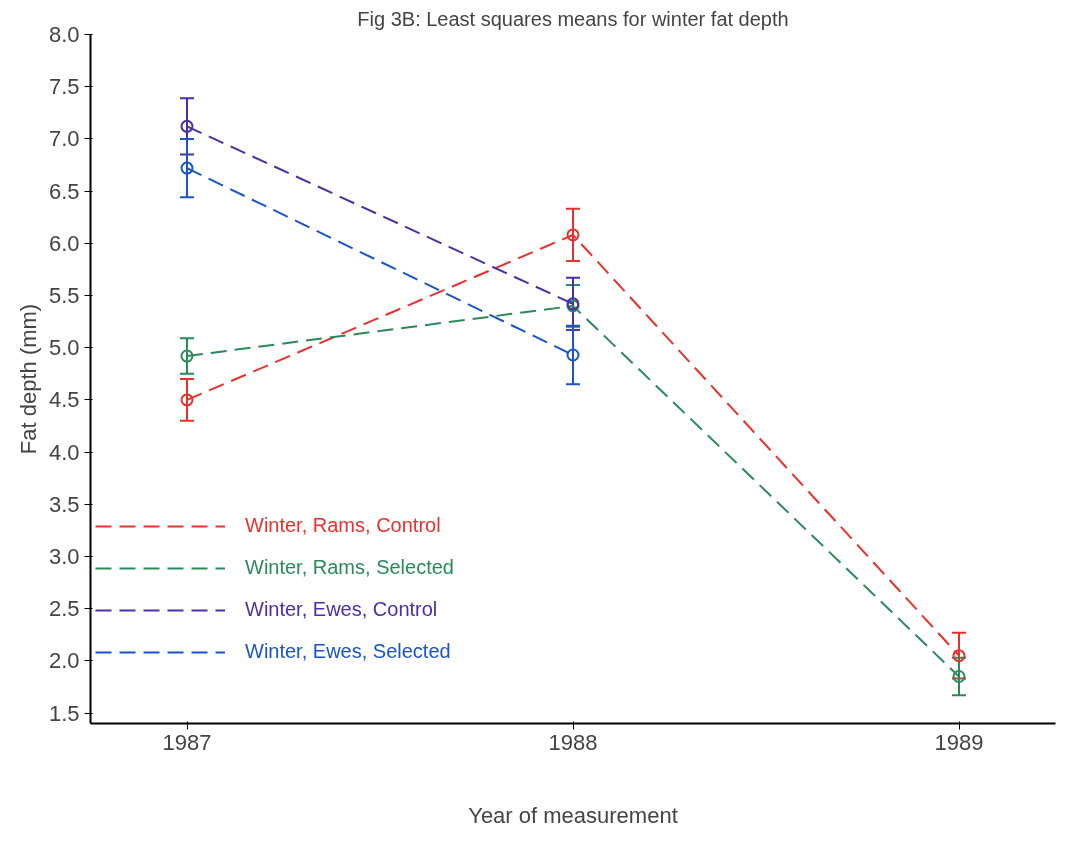 The width and height of the screenshot is (1072, 844). I want to click on y-tick-label: 6.5, so click(64, 191).